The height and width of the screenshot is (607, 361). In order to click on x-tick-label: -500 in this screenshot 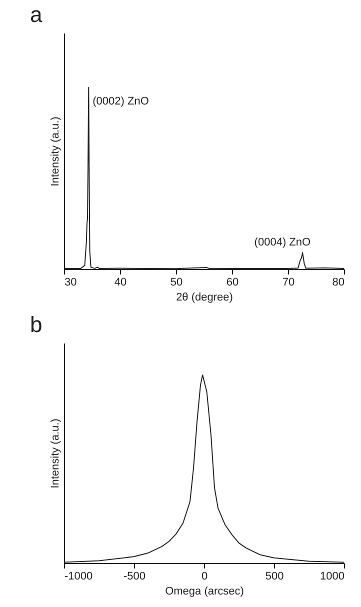, I will do `click(134, 576)`.